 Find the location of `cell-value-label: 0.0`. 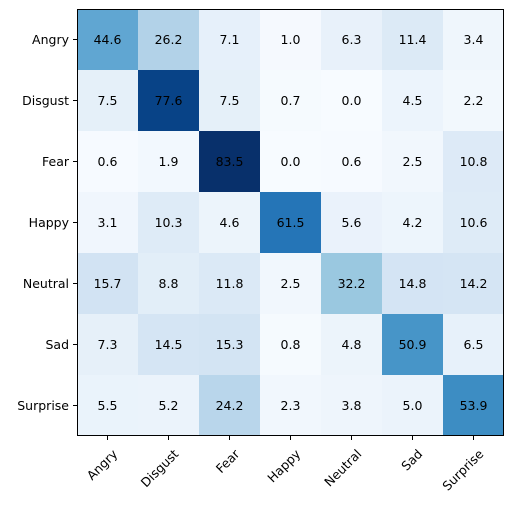

cell-value-label: 0.0 is located at coordinates (352, 100).